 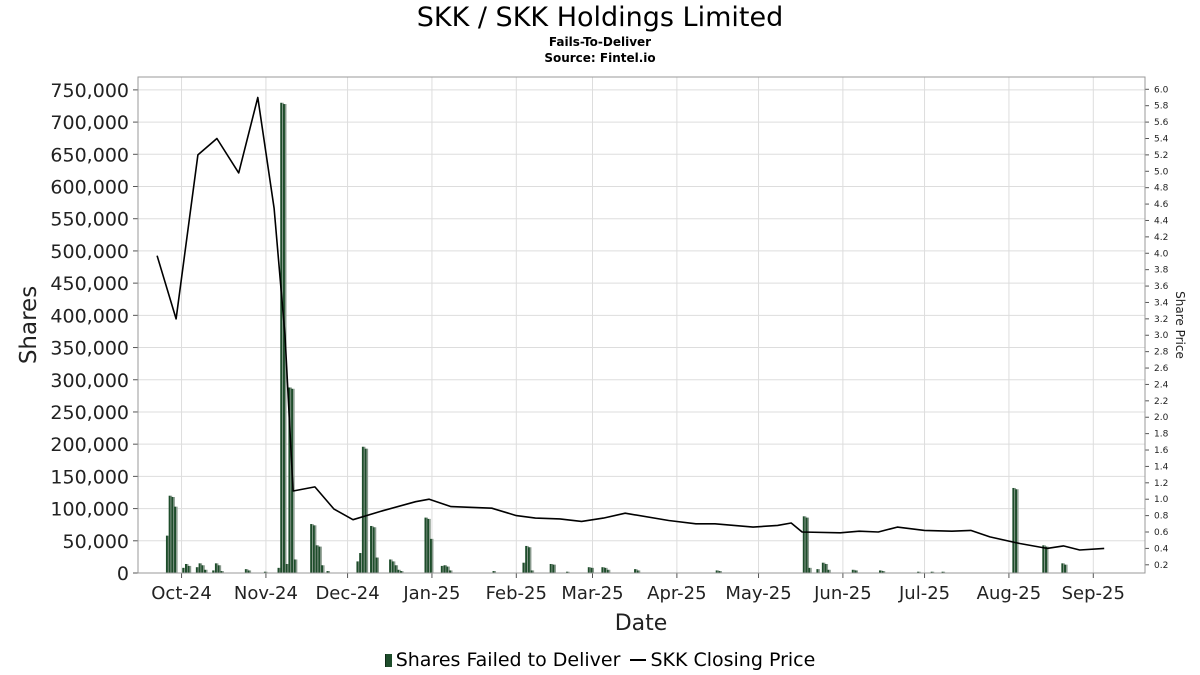 What do you see at coordinates (1161, 238) in the screenshot?
I see `y2-tick-label: 4.2` at bounding box center [1161, 238].